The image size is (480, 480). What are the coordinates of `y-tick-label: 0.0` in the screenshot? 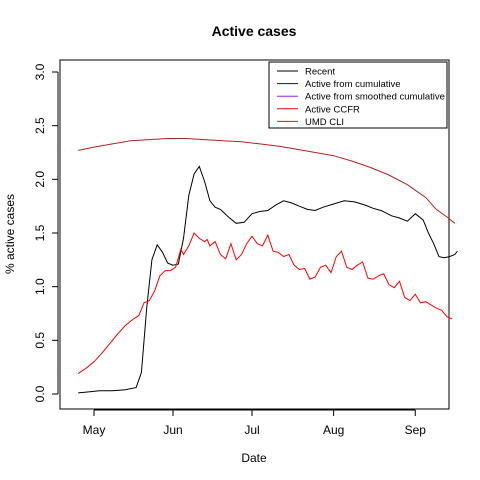 It's located at (40, 393).